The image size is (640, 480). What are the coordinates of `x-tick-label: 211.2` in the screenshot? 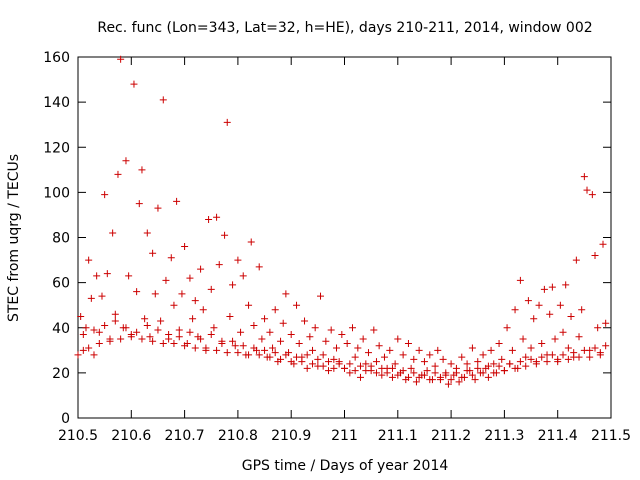 It's located at (451, 436).